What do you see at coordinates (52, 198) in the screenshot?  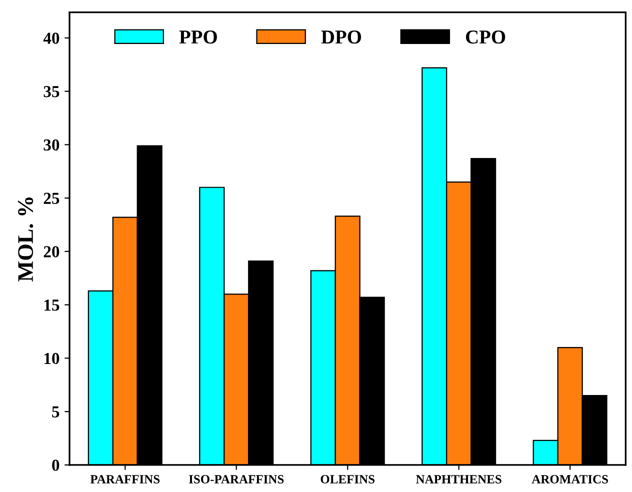 I see `y-tick-label: 25` at bounding box center [52, 198].